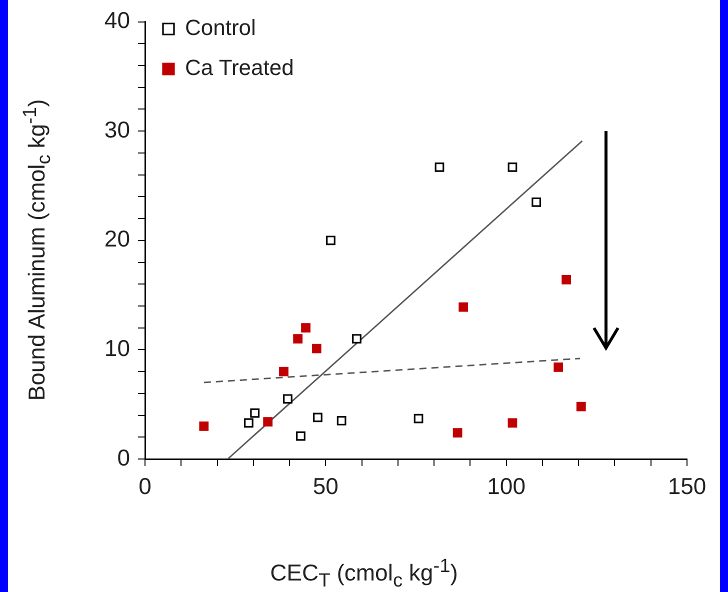 The image size is (728, 592). Describe the element at coordinates (325, 486) in the screenshot. I see `x-tick-label: 50` at that location.